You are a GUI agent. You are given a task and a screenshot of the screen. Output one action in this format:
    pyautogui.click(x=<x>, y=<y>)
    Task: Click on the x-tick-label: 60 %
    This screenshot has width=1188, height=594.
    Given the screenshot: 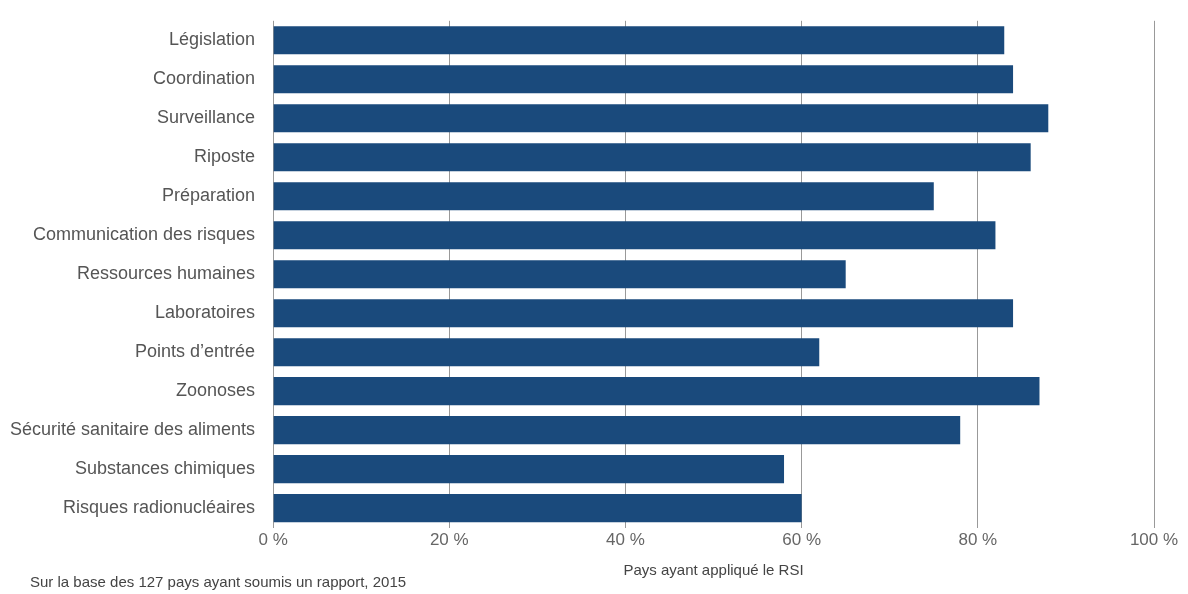 What is the action you would take?
    pyautogui.click(x=802, y=540)
    